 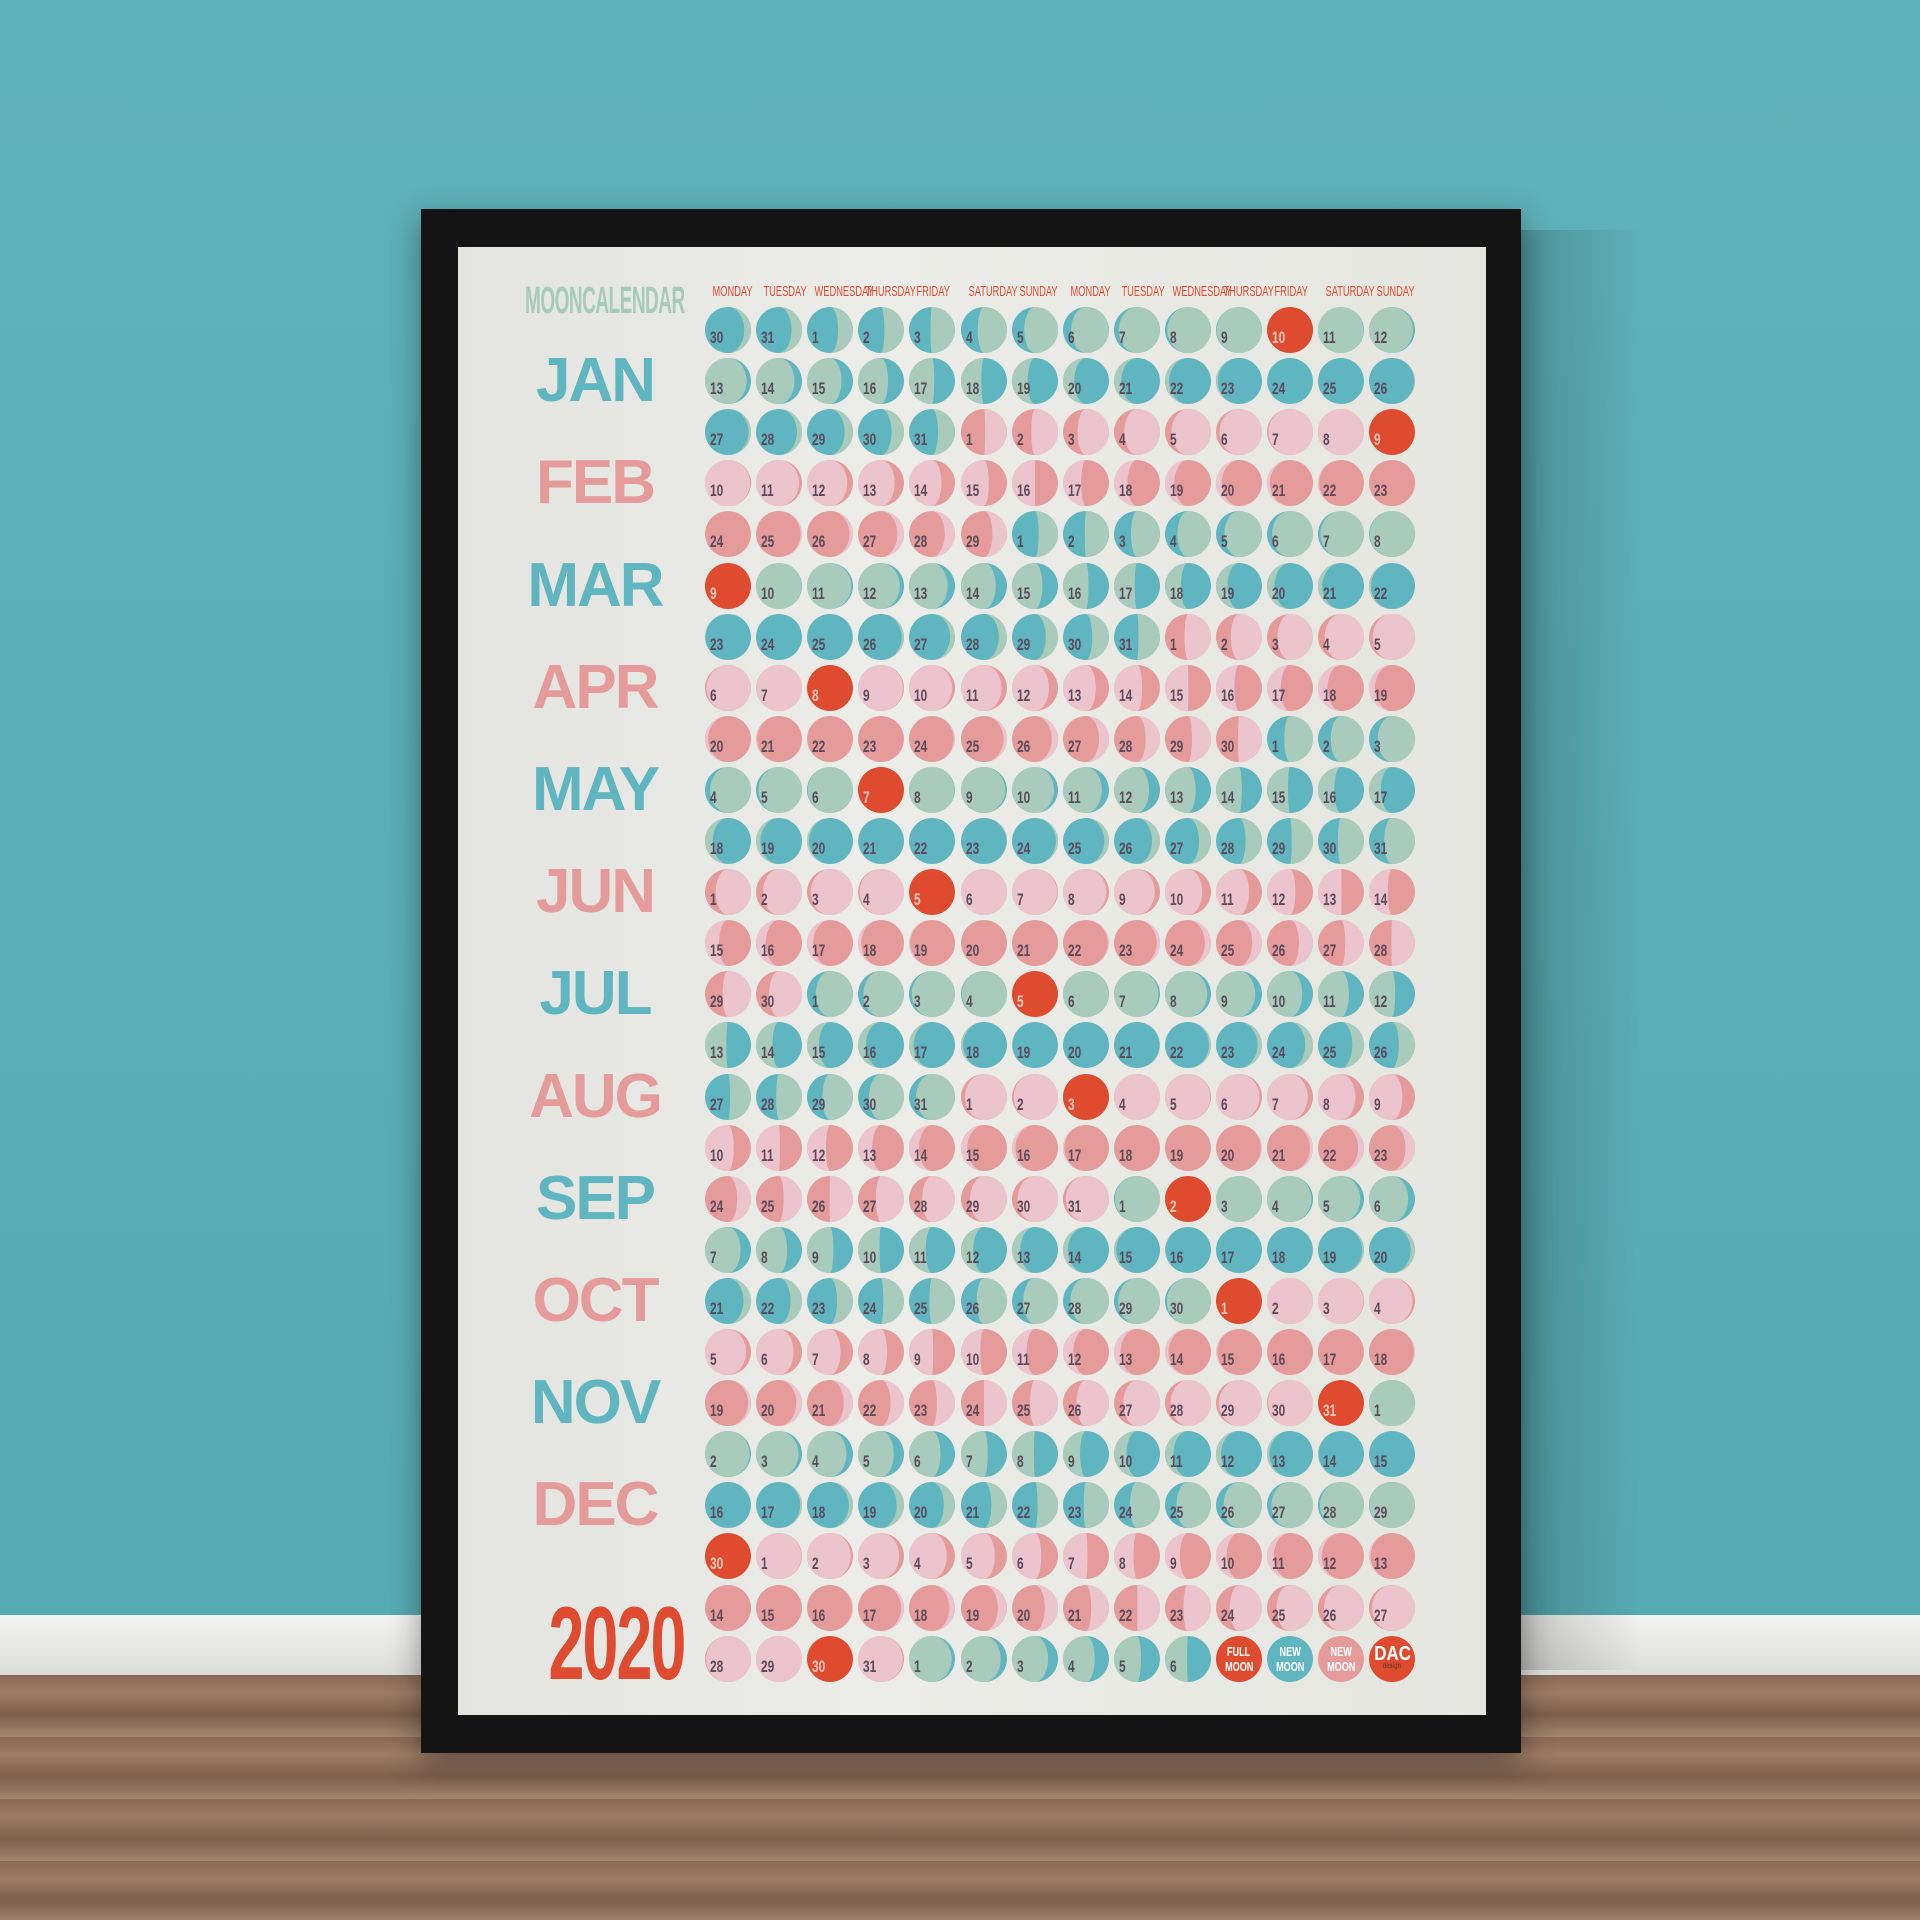 What do you see at coordinates (1035, 1505) in the screenshot?
I see `moon-day: 22` at bounding box center [1035, 1505].